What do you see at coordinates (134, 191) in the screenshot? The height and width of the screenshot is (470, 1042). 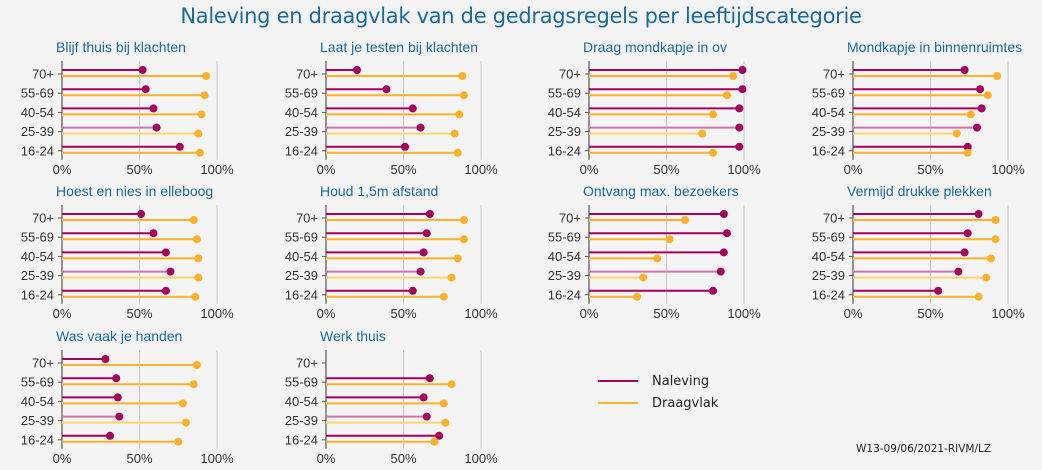 I see `panel-title-hoest-en-nies-in-elleboog: Hoest en nies in elleboog` at bounding box center [134, 191].